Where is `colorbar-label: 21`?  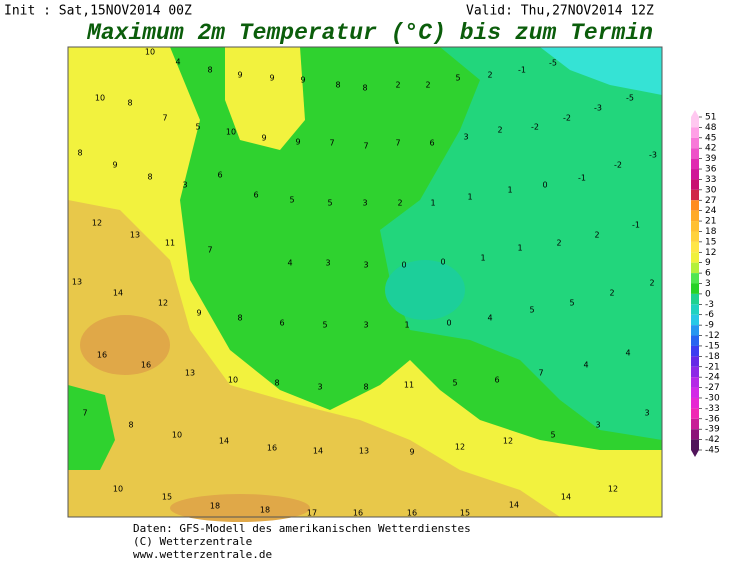 colorbar-label: 21 is located at coordinates (710, 222).